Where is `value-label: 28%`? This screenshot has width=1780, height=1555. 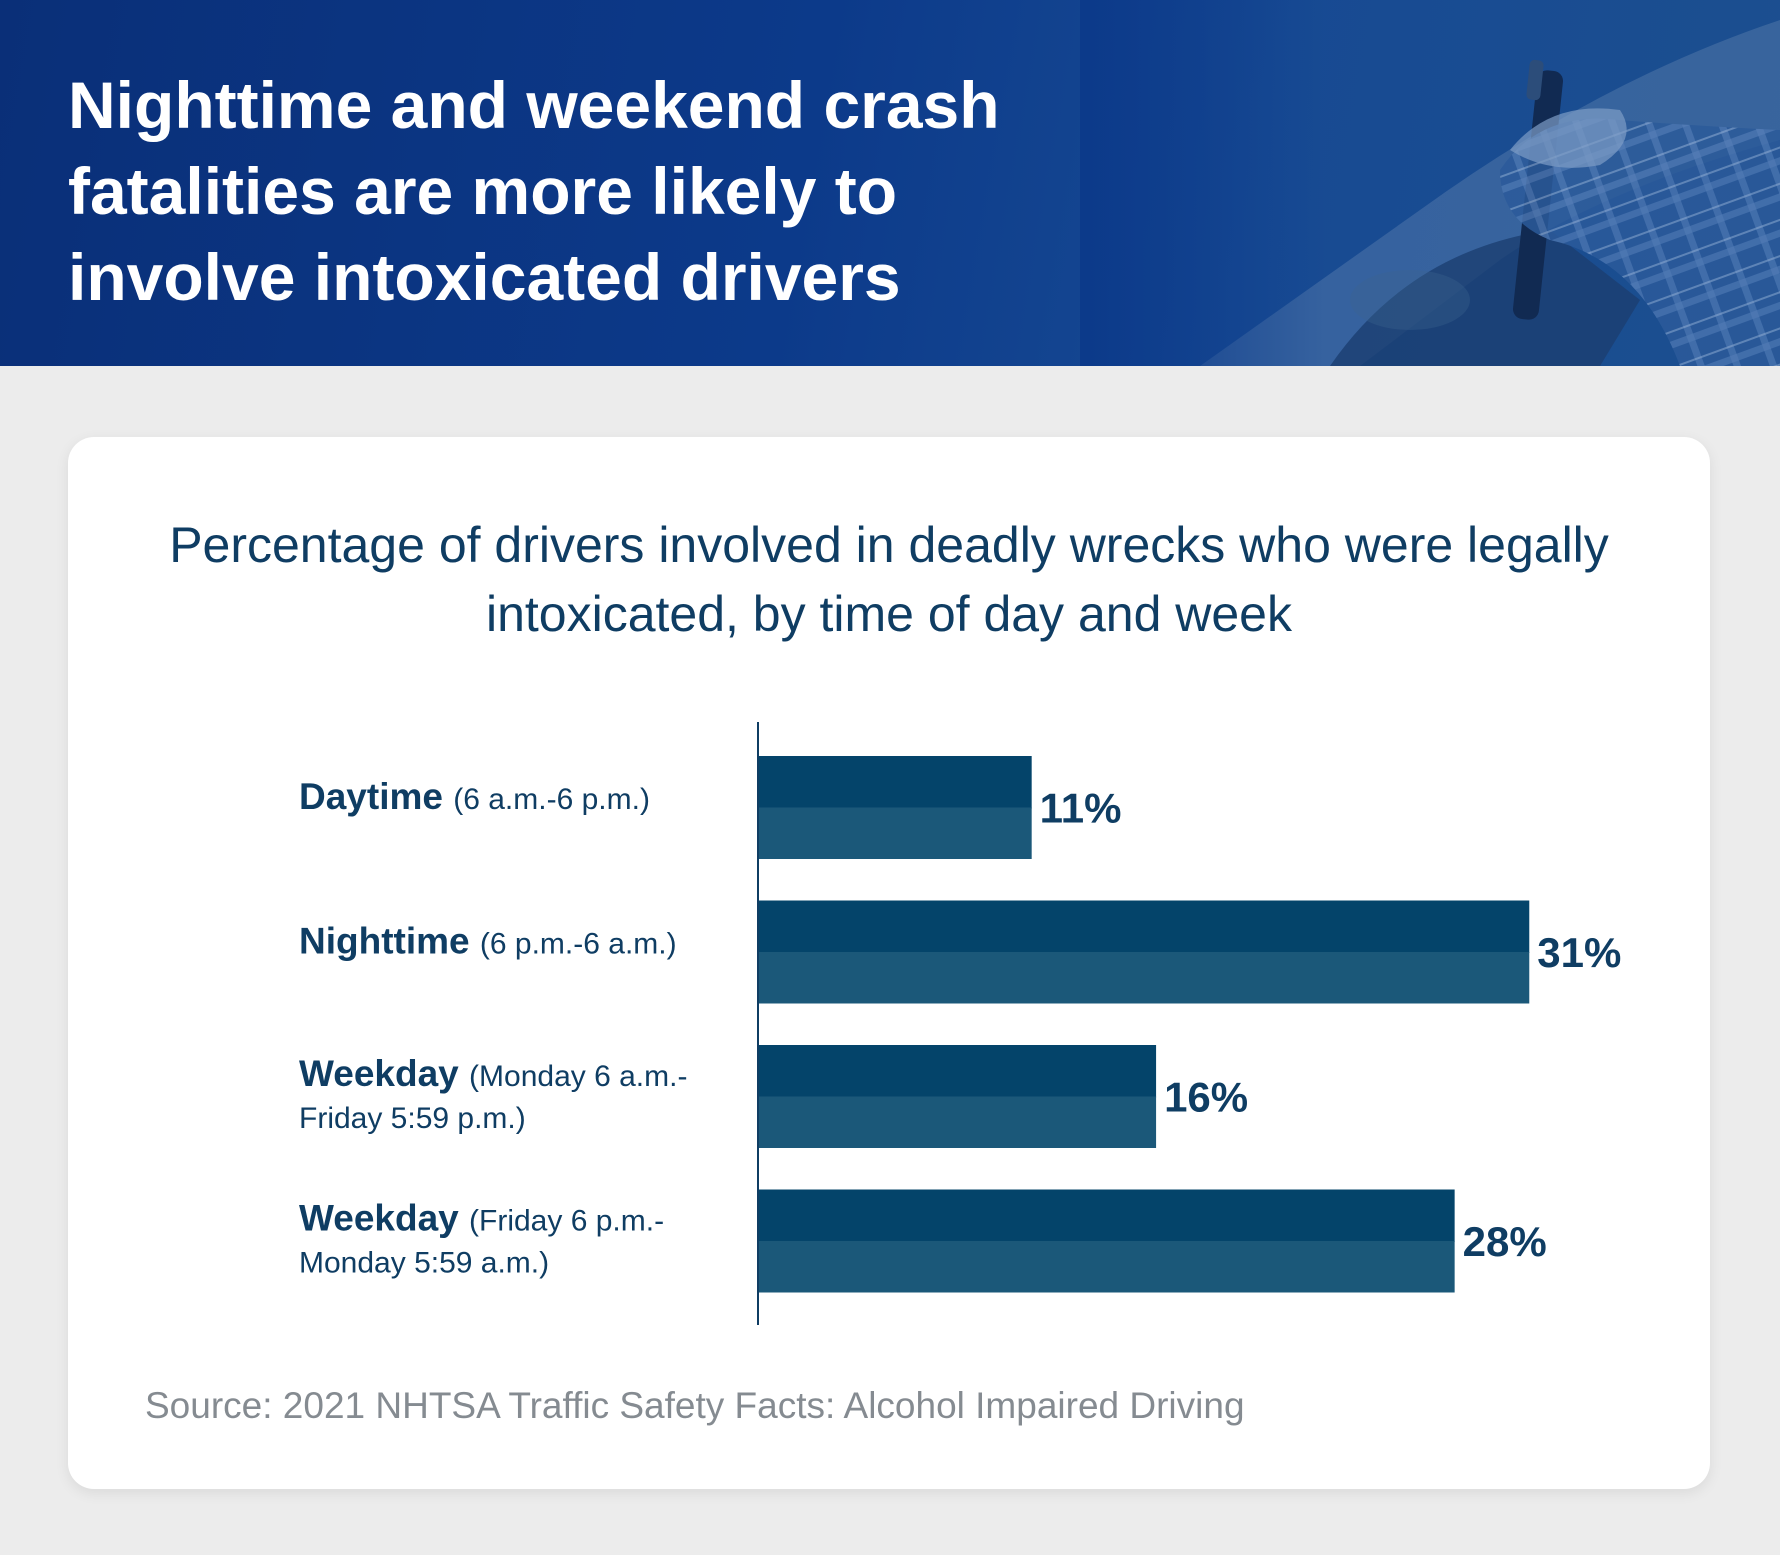
value-label: 28% is located at coordinates (1505, 1241).